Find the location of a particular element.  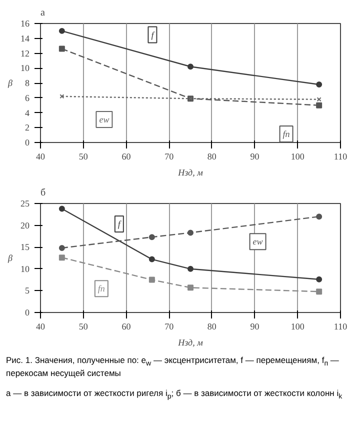

text: а — в зависимости от жесткости ригеля i$_{р}$; б — в зависимости от жесткости колонн i$_{k}$ is located at coordinates (174, 395).